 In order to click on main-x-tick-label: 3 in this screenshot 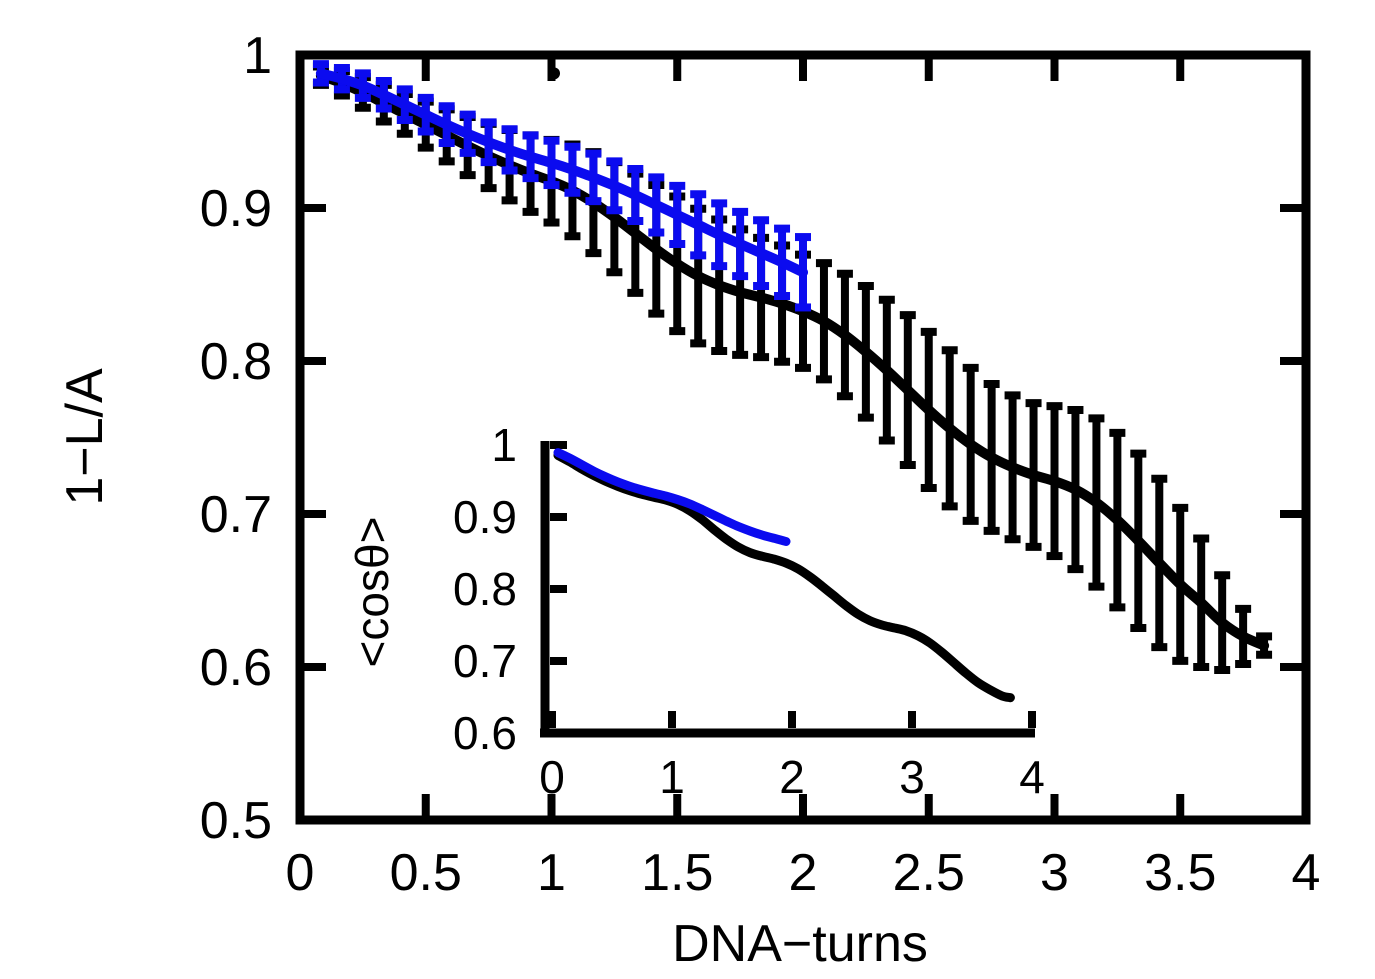, I will do `click(1054, 873)`.